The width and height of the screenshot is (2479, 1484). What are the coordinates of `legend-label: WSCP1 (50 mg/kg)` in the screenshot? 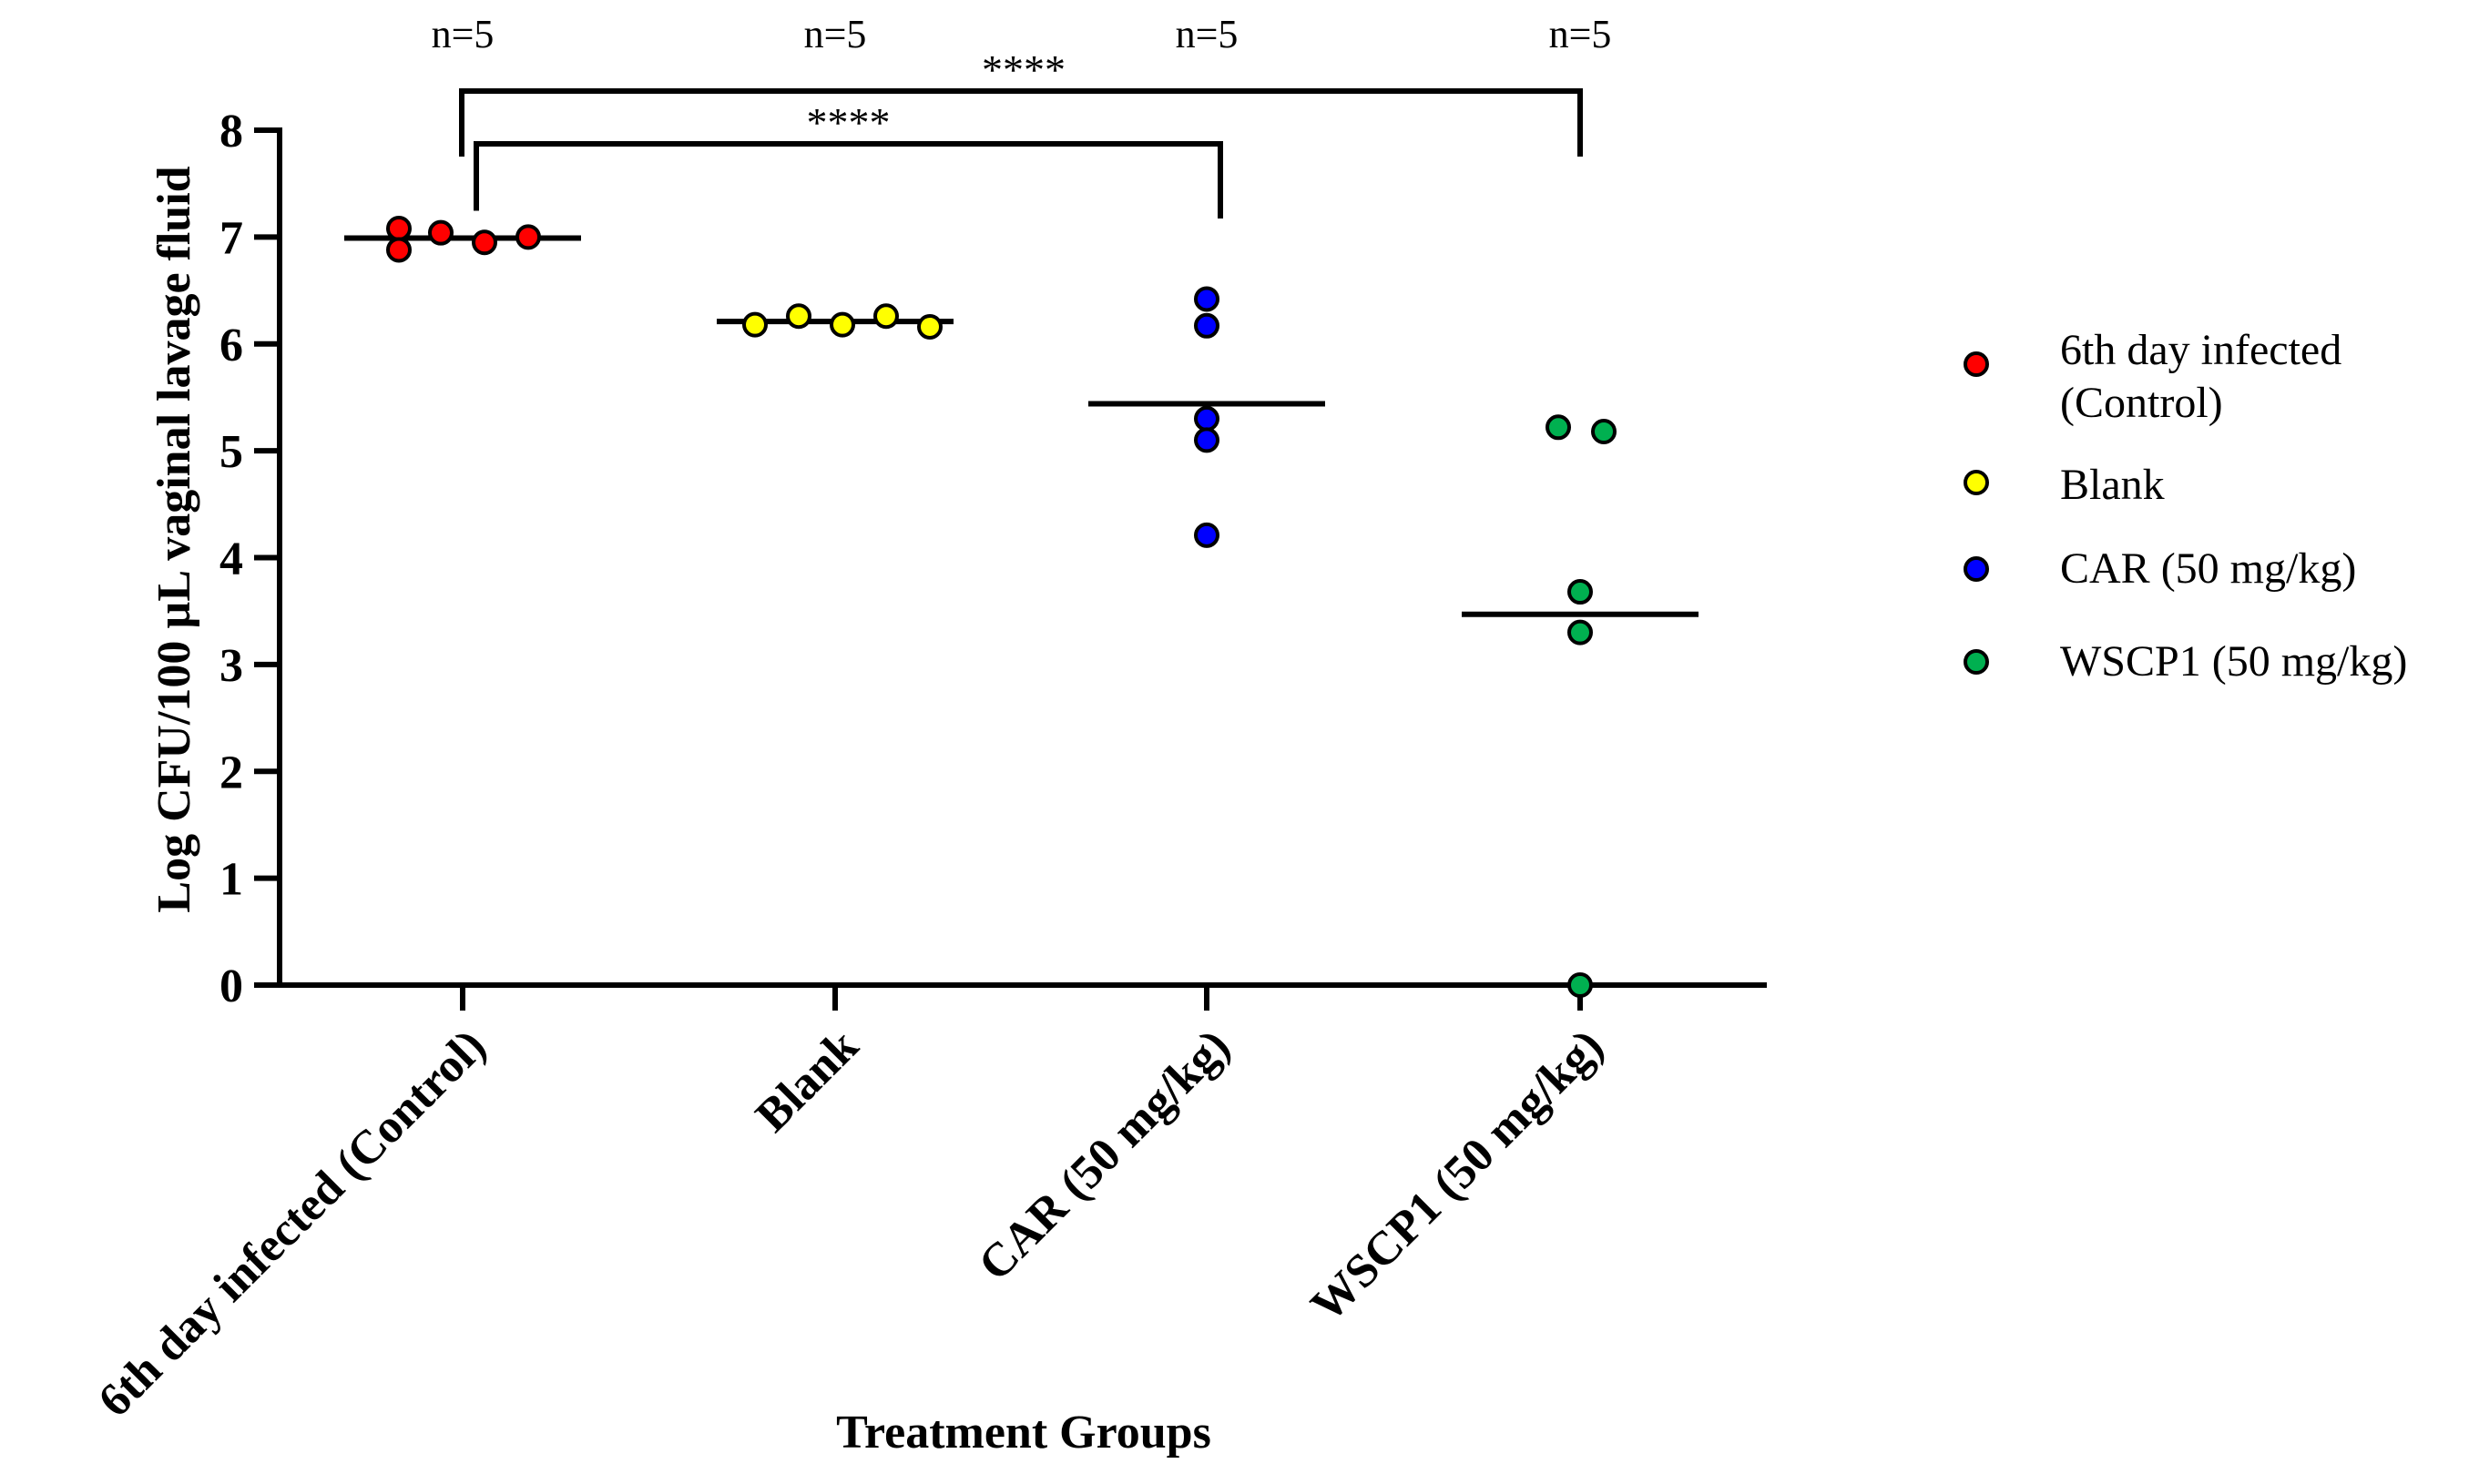 It's located at (2233, 661).